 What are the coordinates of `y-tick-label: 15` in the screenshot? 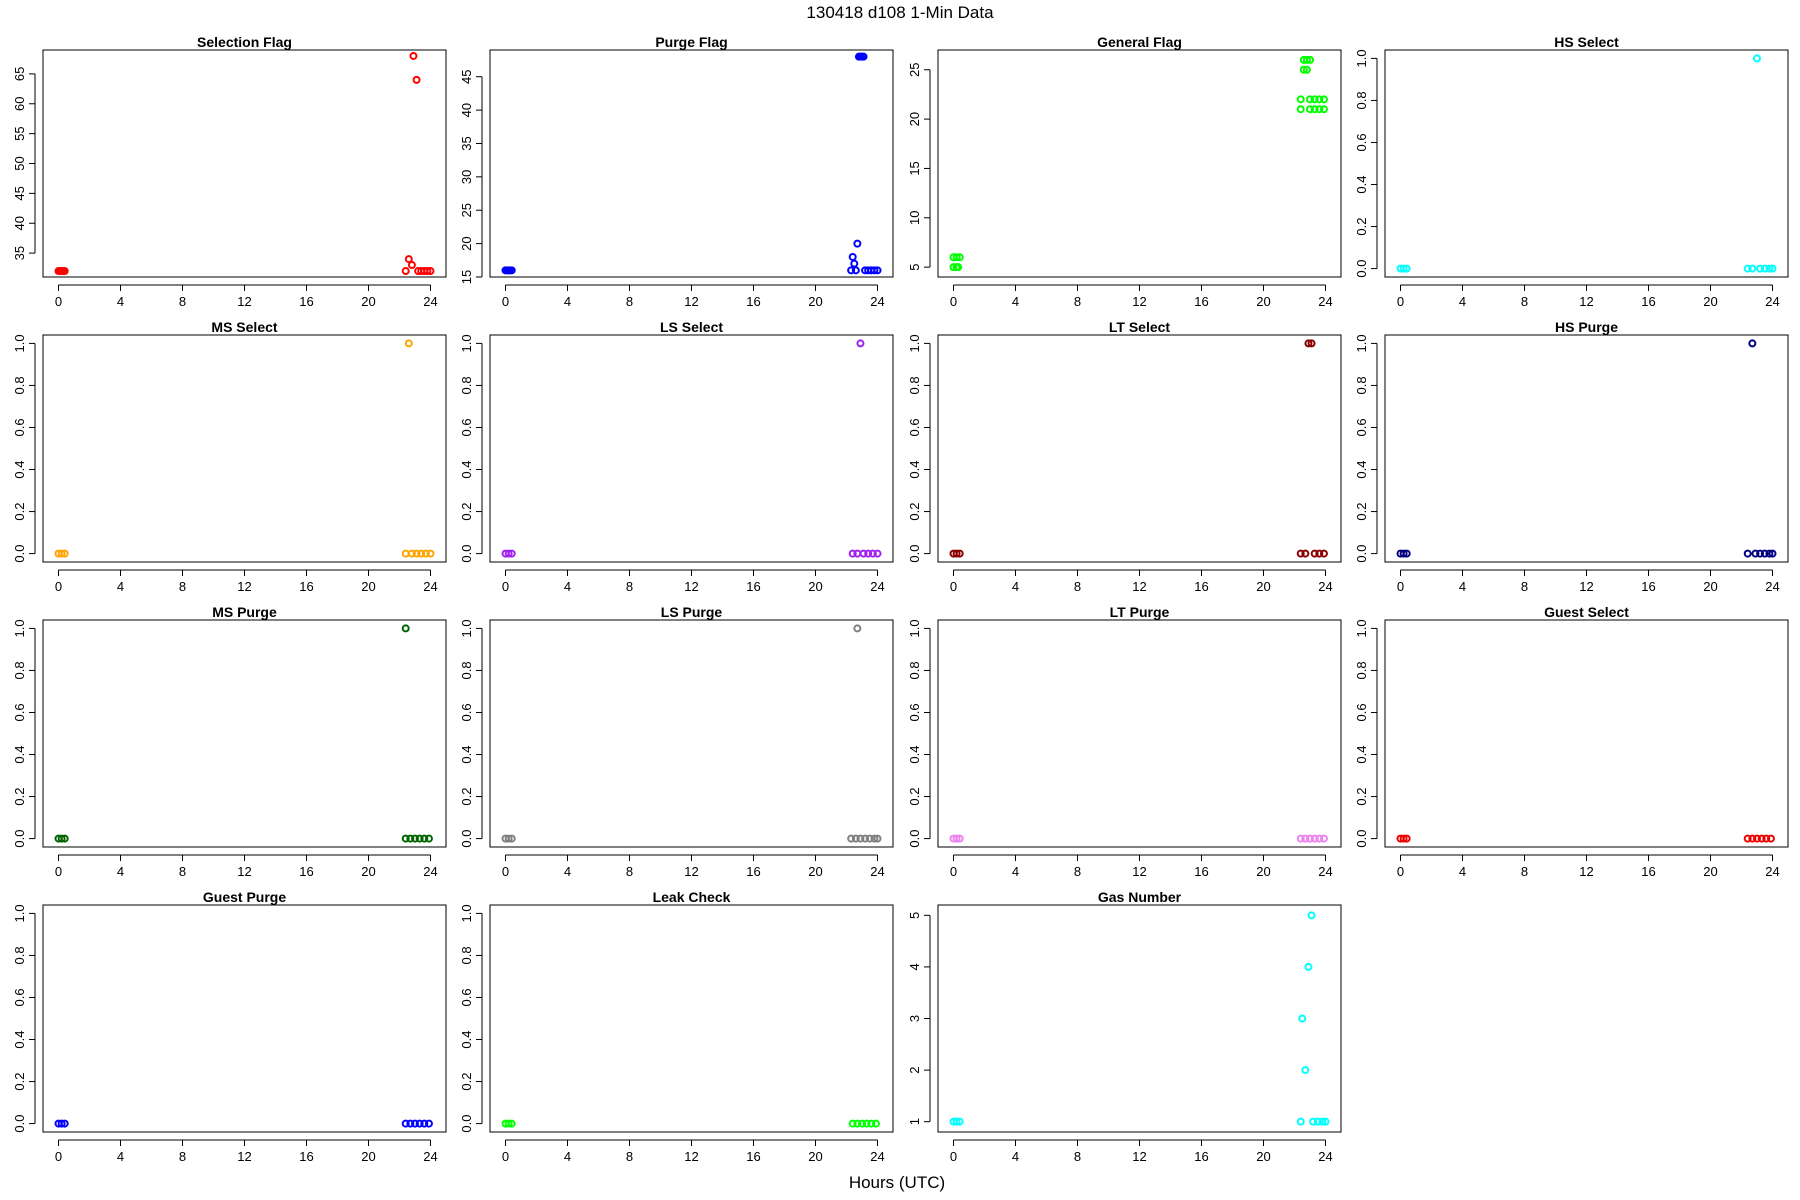 It's located at (466, 277).